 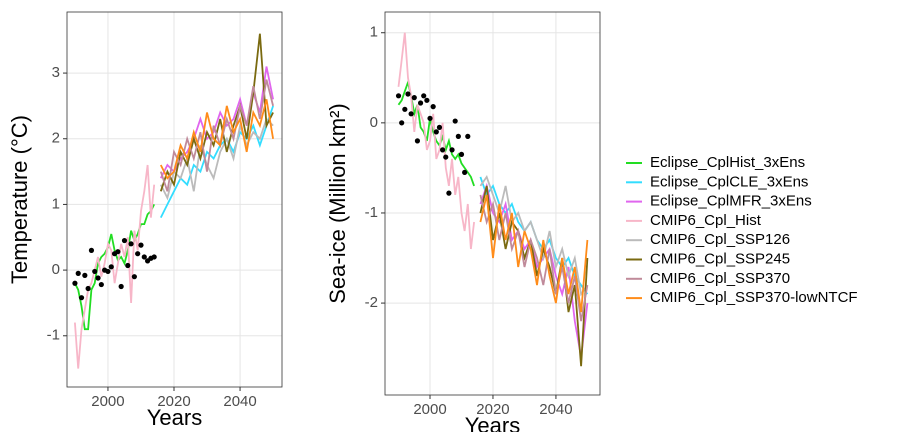 I want to click on legend-label: Eclipse_CplMFR_3xEns, so click(x=731, y=201).